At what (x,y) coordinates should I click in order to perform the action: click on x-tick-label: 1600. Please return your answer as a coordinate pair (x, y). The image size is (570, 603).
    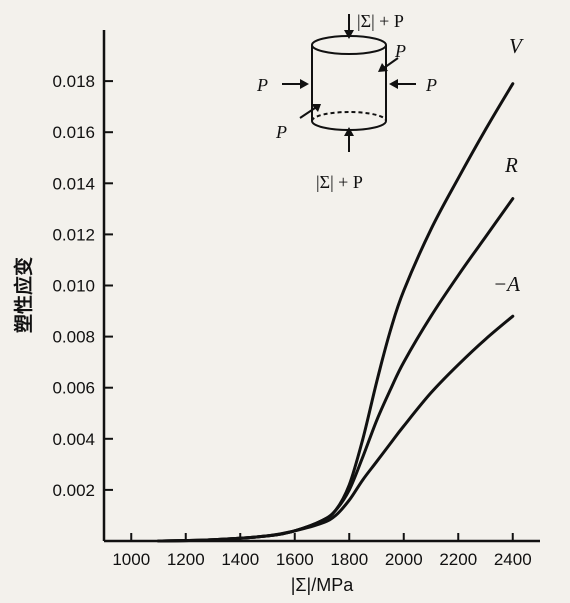
    Looking at the image, I should click on (295, 559).